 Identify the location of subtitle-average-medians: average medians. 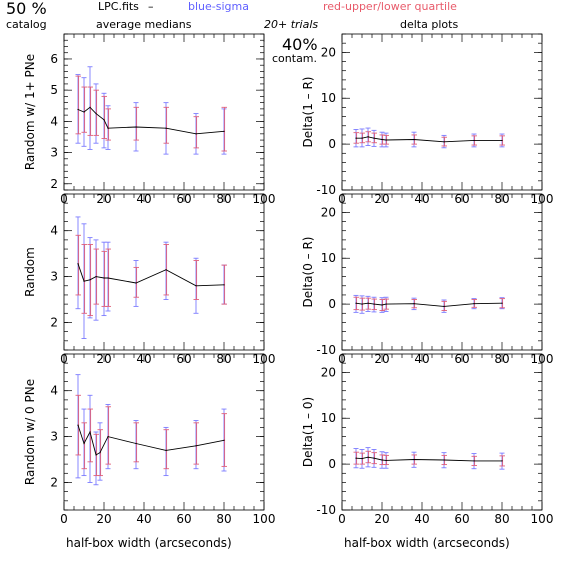
(144, 24).